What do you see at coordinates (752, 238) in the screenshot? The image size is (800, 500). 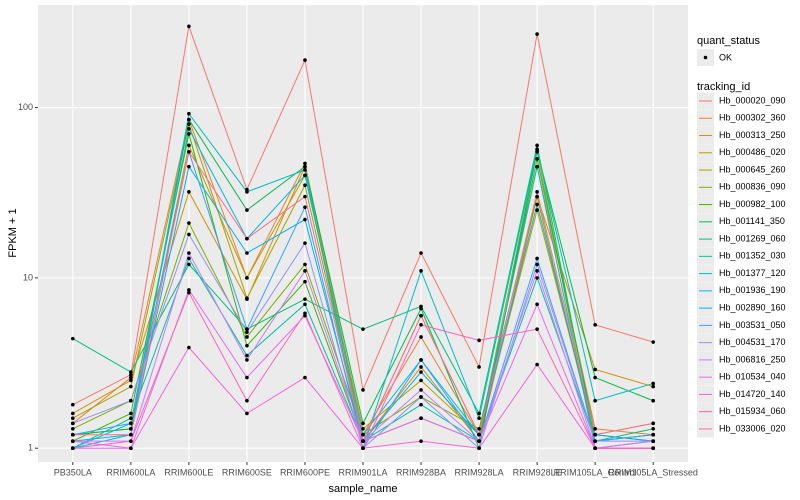 I see `legend-label: Hb_001269_060` at bounding box center [752, 238].